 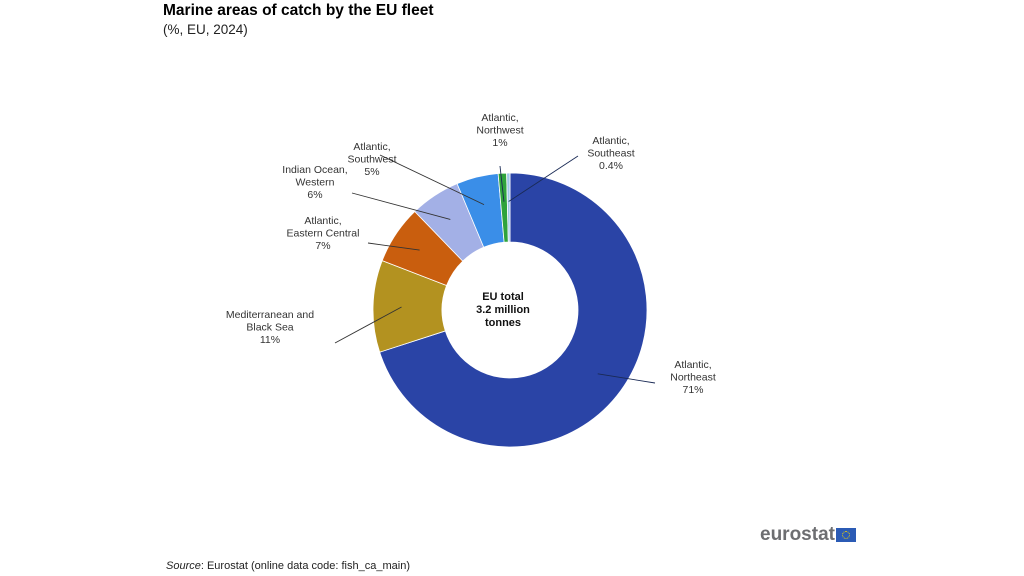 What do you see at coordinates (499, 130) in the screenshot?
I see `slice-label: Atlantic, Northwest 1%` at bounding box center [499, 130].